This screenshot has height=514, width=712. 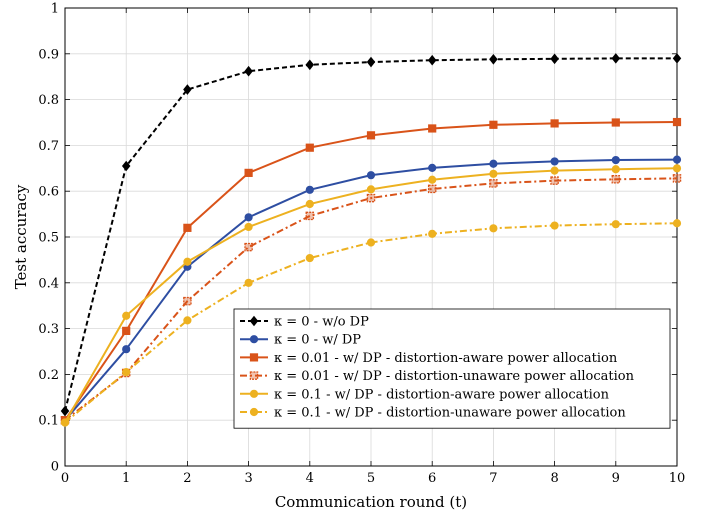 I want to click on x-tick-label: 8, so click(x=554, y=478).